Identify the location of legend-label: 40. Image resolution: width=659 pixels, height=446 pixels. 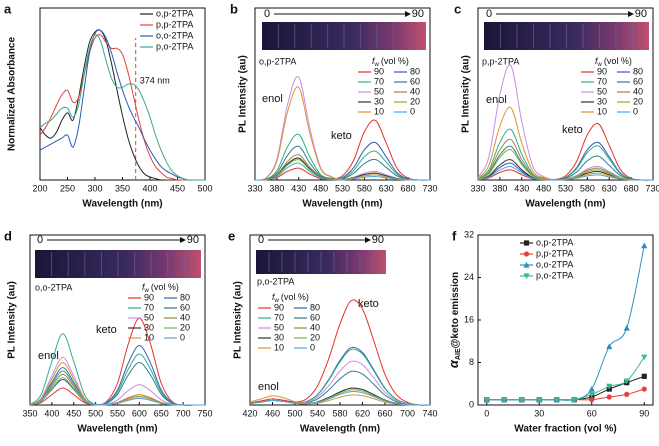
(415, 91).